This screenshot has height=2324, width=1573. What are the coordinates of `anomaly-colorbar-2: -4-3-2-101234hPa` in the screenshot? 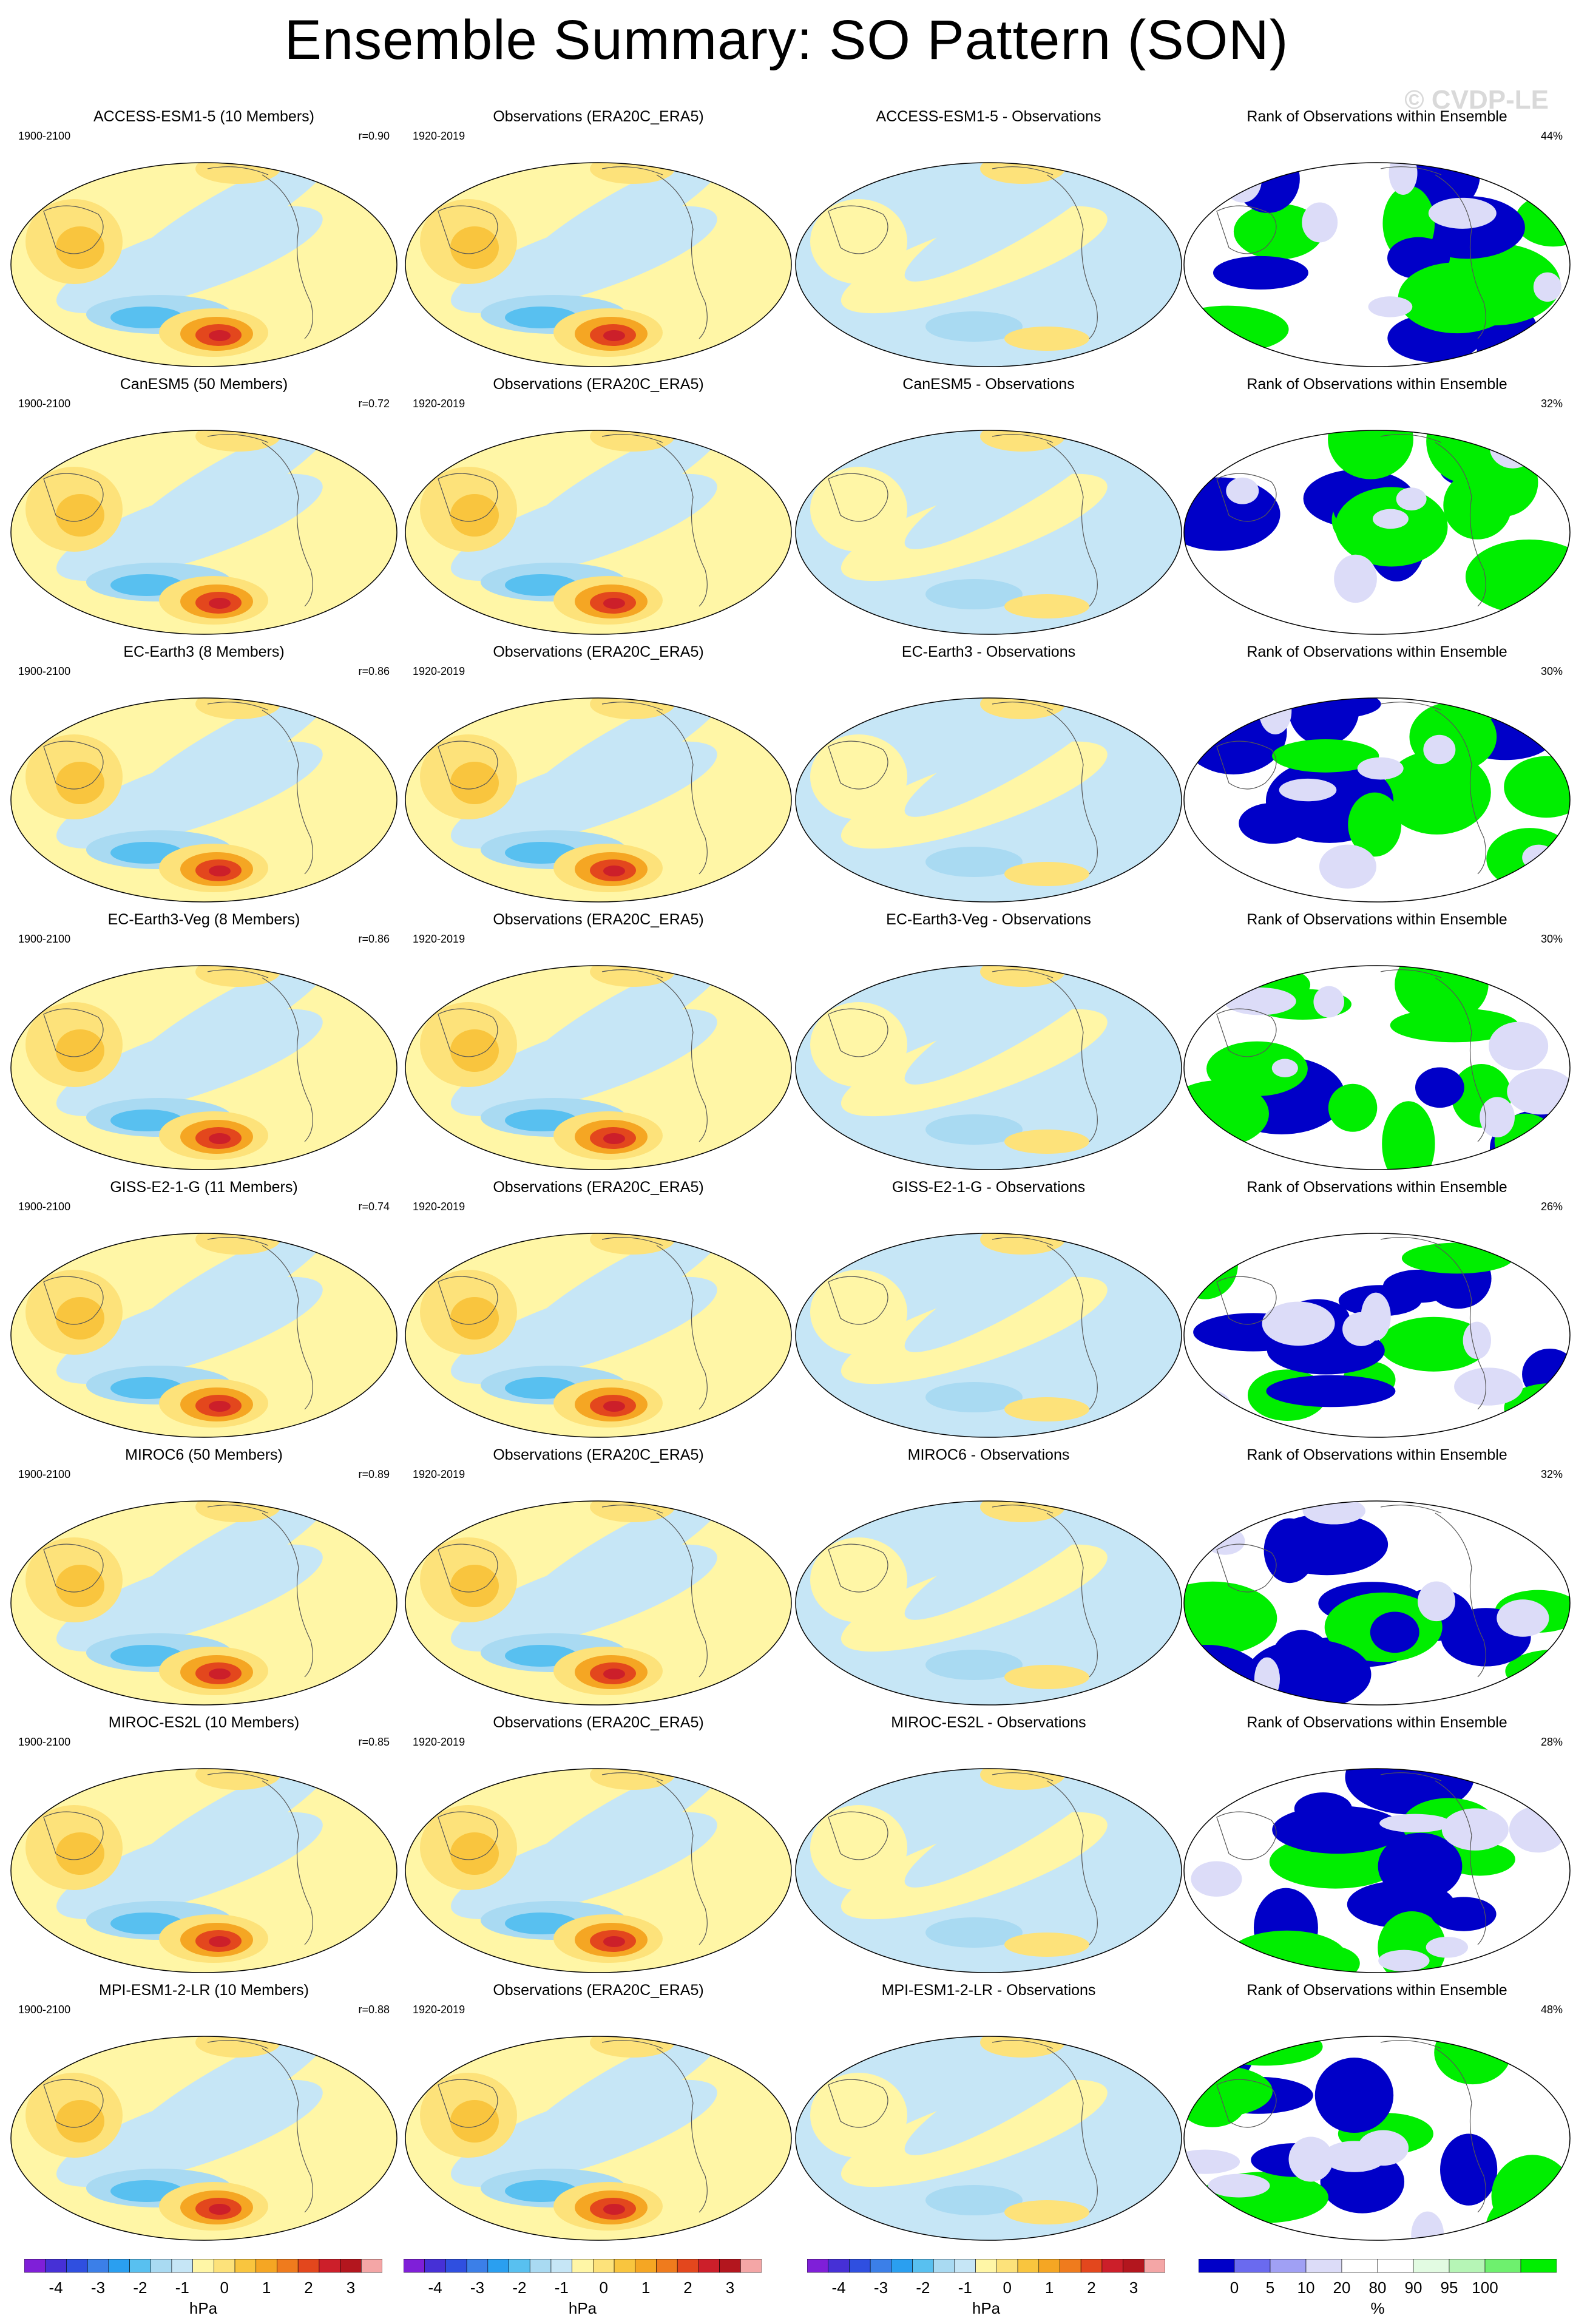 It's located at (583, 2288).